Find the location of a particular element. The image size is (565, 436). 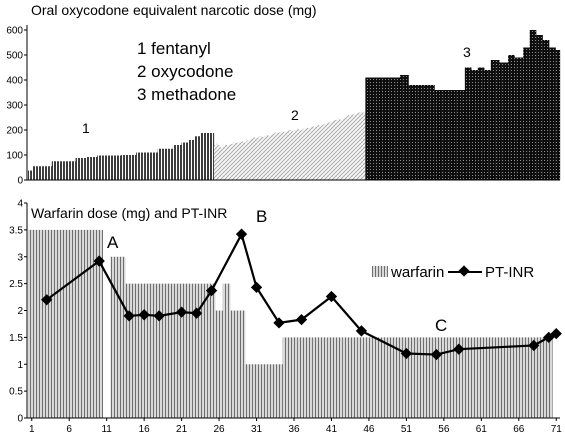

annotation-b: B is located at coordinates (261, 216).